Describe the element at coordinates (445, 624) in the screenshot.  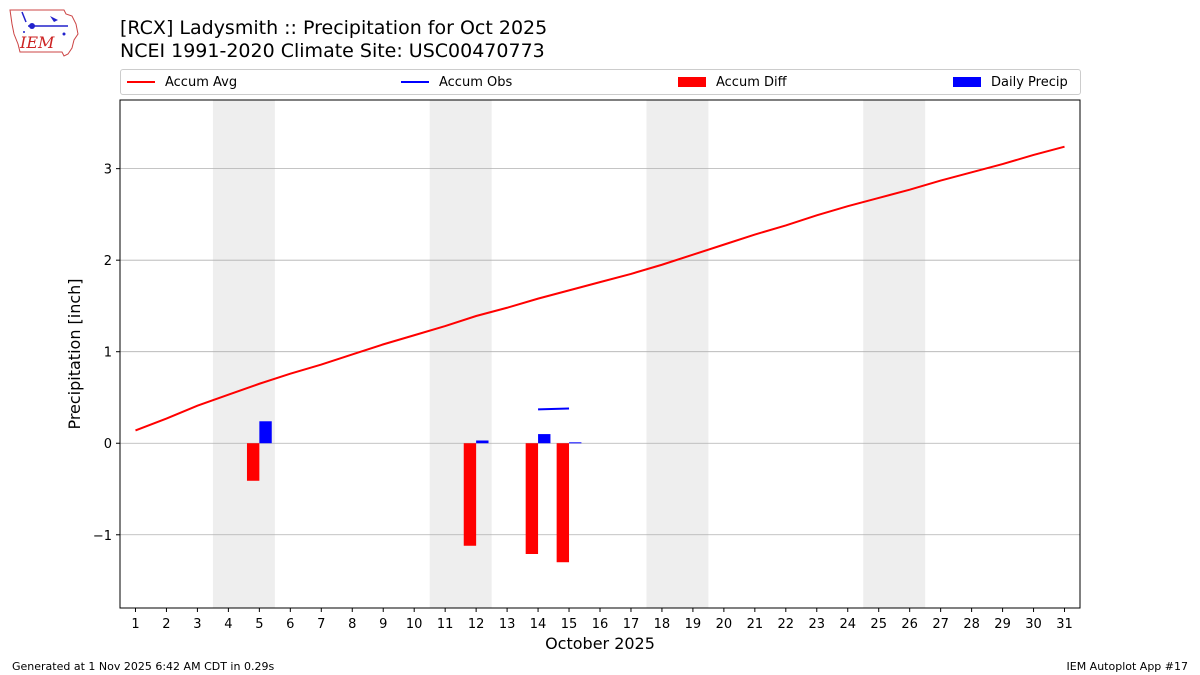
I see `x-tick-label: 11` at that location.